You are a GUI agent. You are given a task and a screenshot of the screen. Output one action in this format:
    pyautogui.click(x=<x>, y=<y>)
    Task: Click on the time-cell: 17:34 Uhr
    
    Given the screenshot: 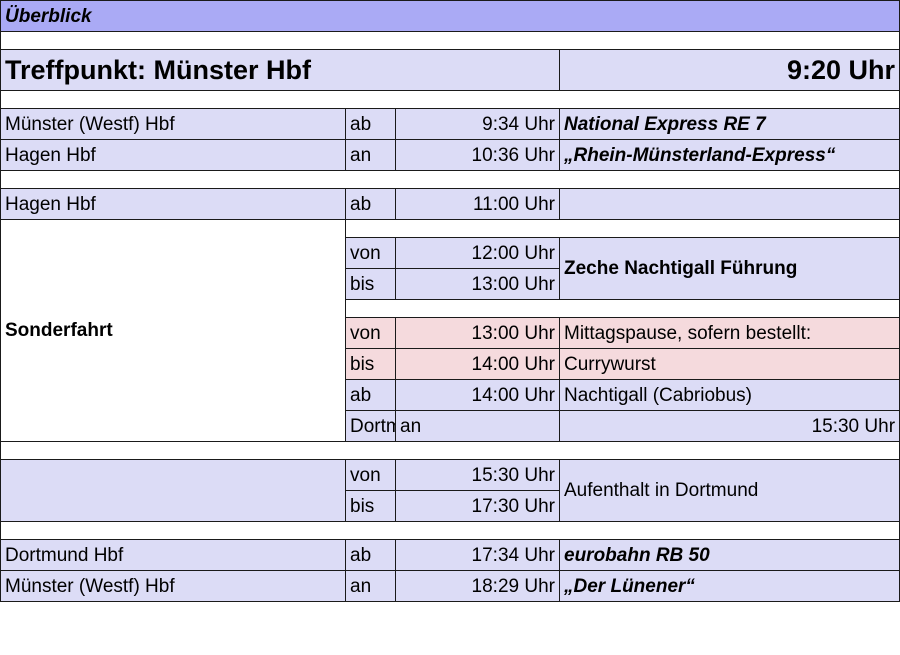 What is the action you would take?
    pyautogui.click(x=477, y=555)
    